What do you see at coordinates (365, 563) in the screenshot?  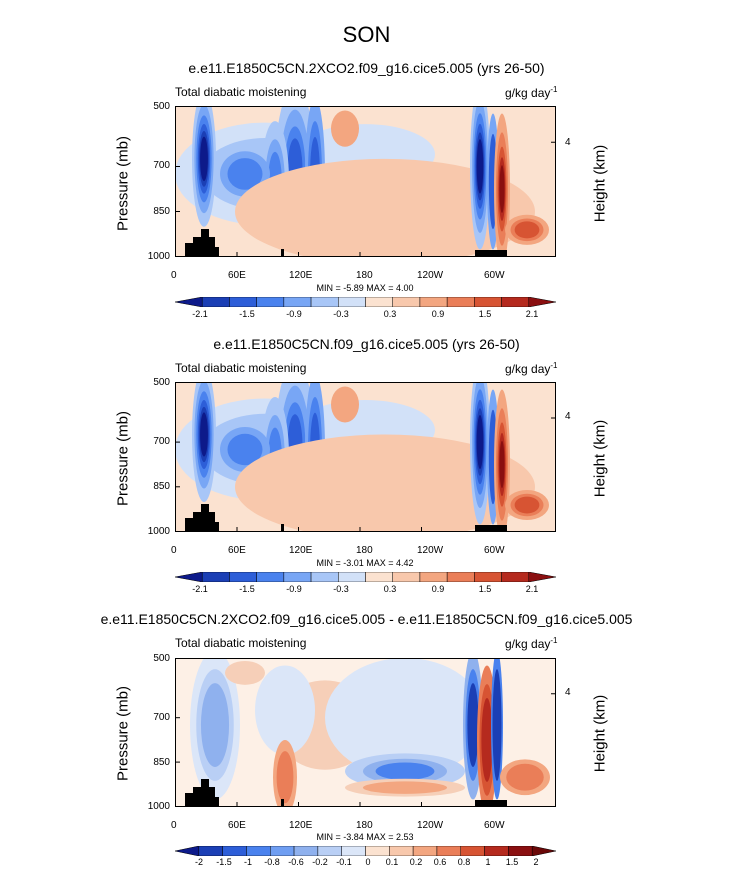 I see `panel-2-minmax: MIN = -3.01 MAX = 4.42` at bounding box center [365, 563].